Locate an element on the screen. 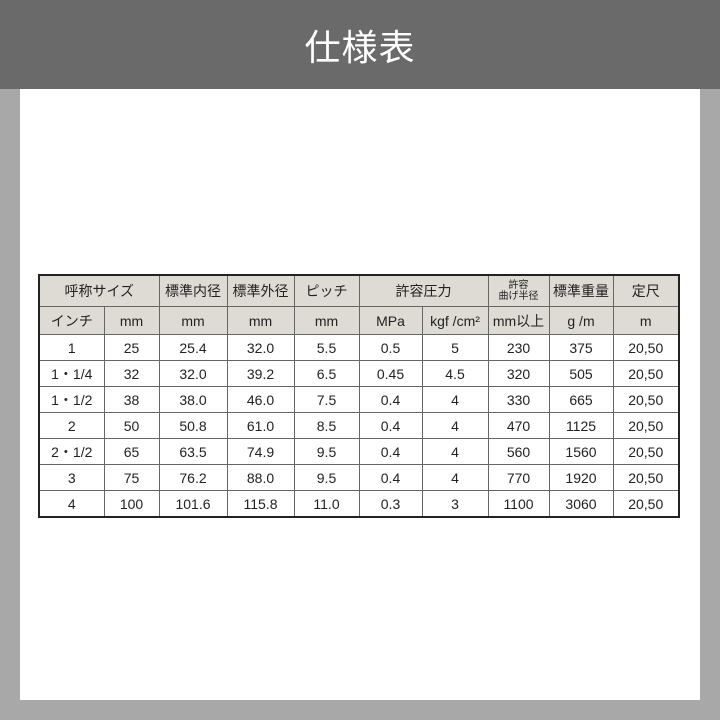 Image resolution: width=720 pixels, height=720 pixels. table-cell: 46.0 is located at coordinates (260, 399).